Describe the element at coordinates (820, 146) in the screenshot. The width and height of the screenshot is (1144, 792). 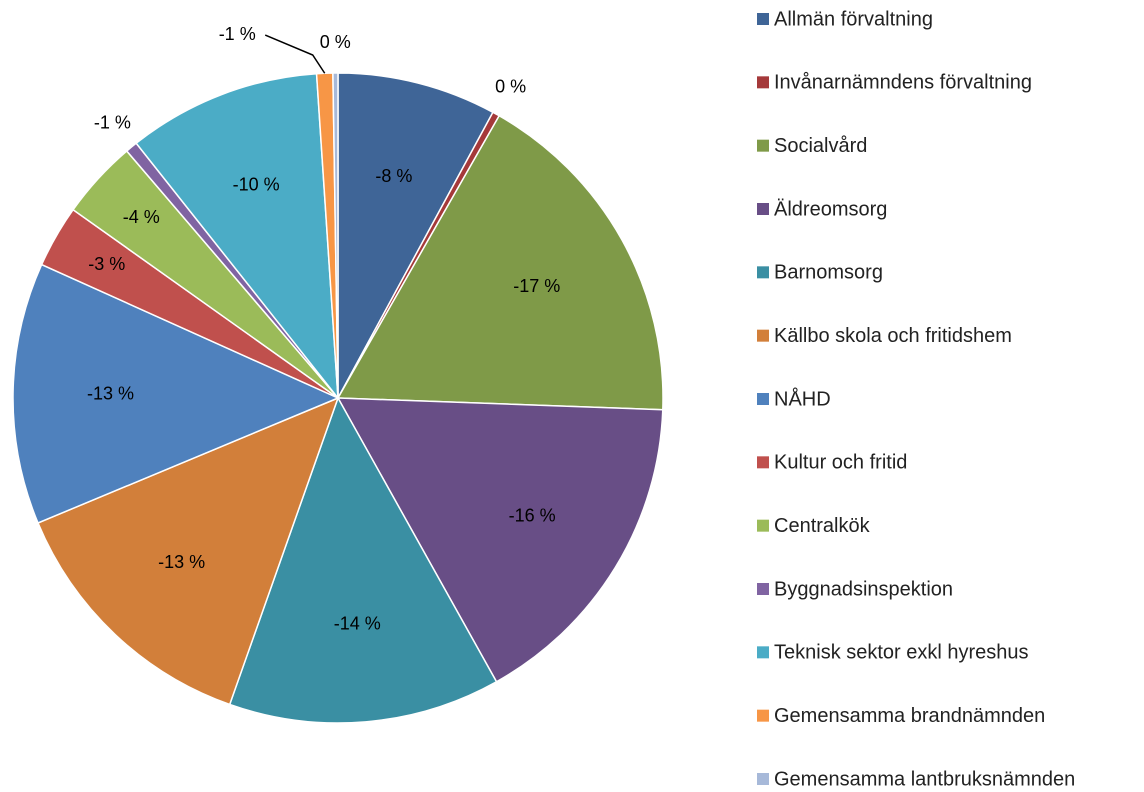
I see `legend-text: Socialvård` at that location.